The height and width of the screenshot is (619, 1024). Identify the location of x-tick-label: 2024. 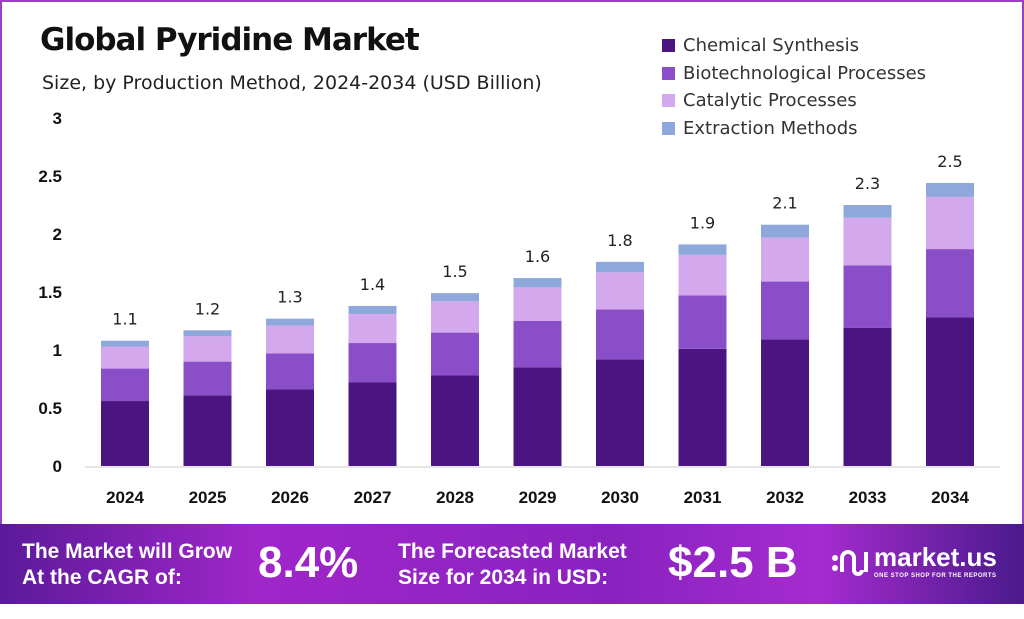
(125, 497).